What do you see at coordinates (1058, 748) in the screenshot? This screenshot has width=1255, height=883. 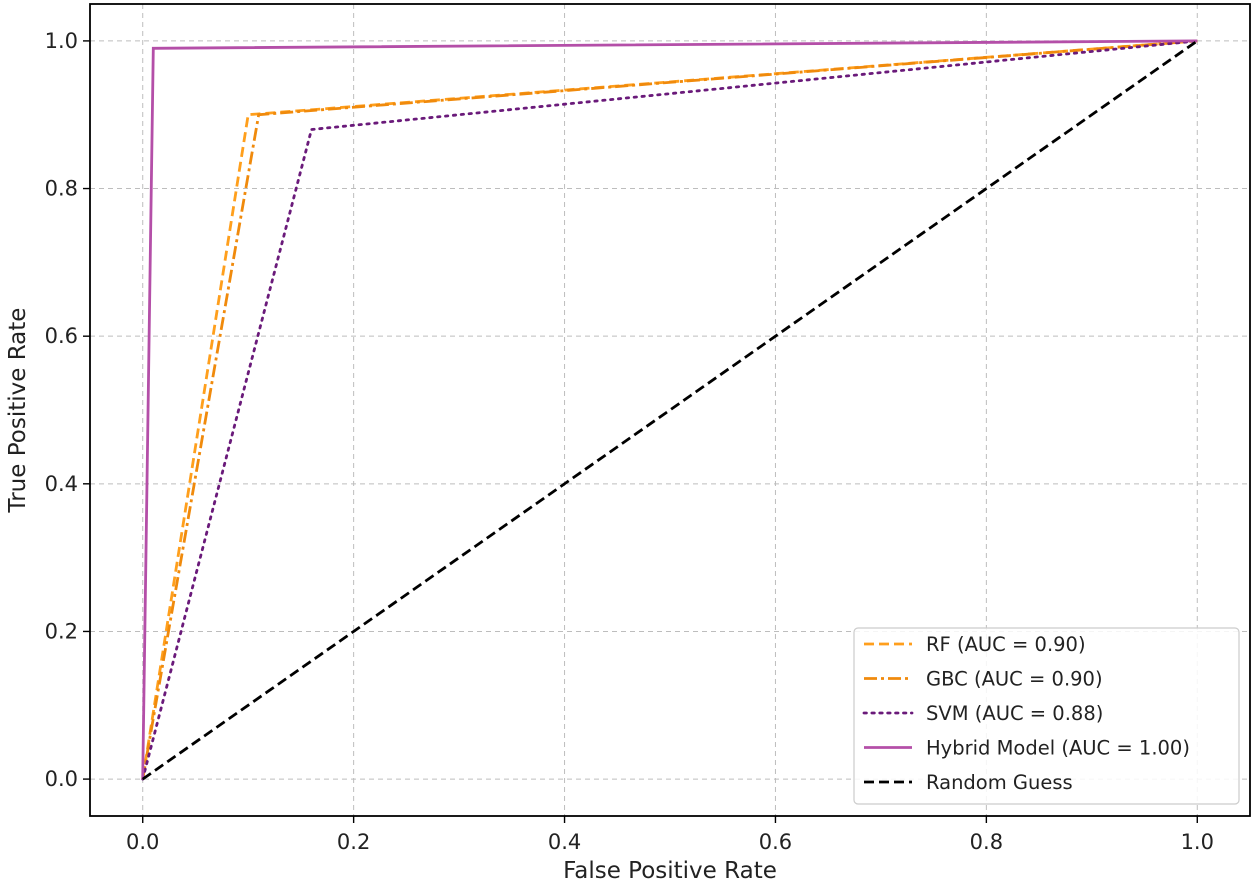 I see `legend-label-3: Hybrid Model (AUC = 1.00)` at bounding box center [1058, 748].